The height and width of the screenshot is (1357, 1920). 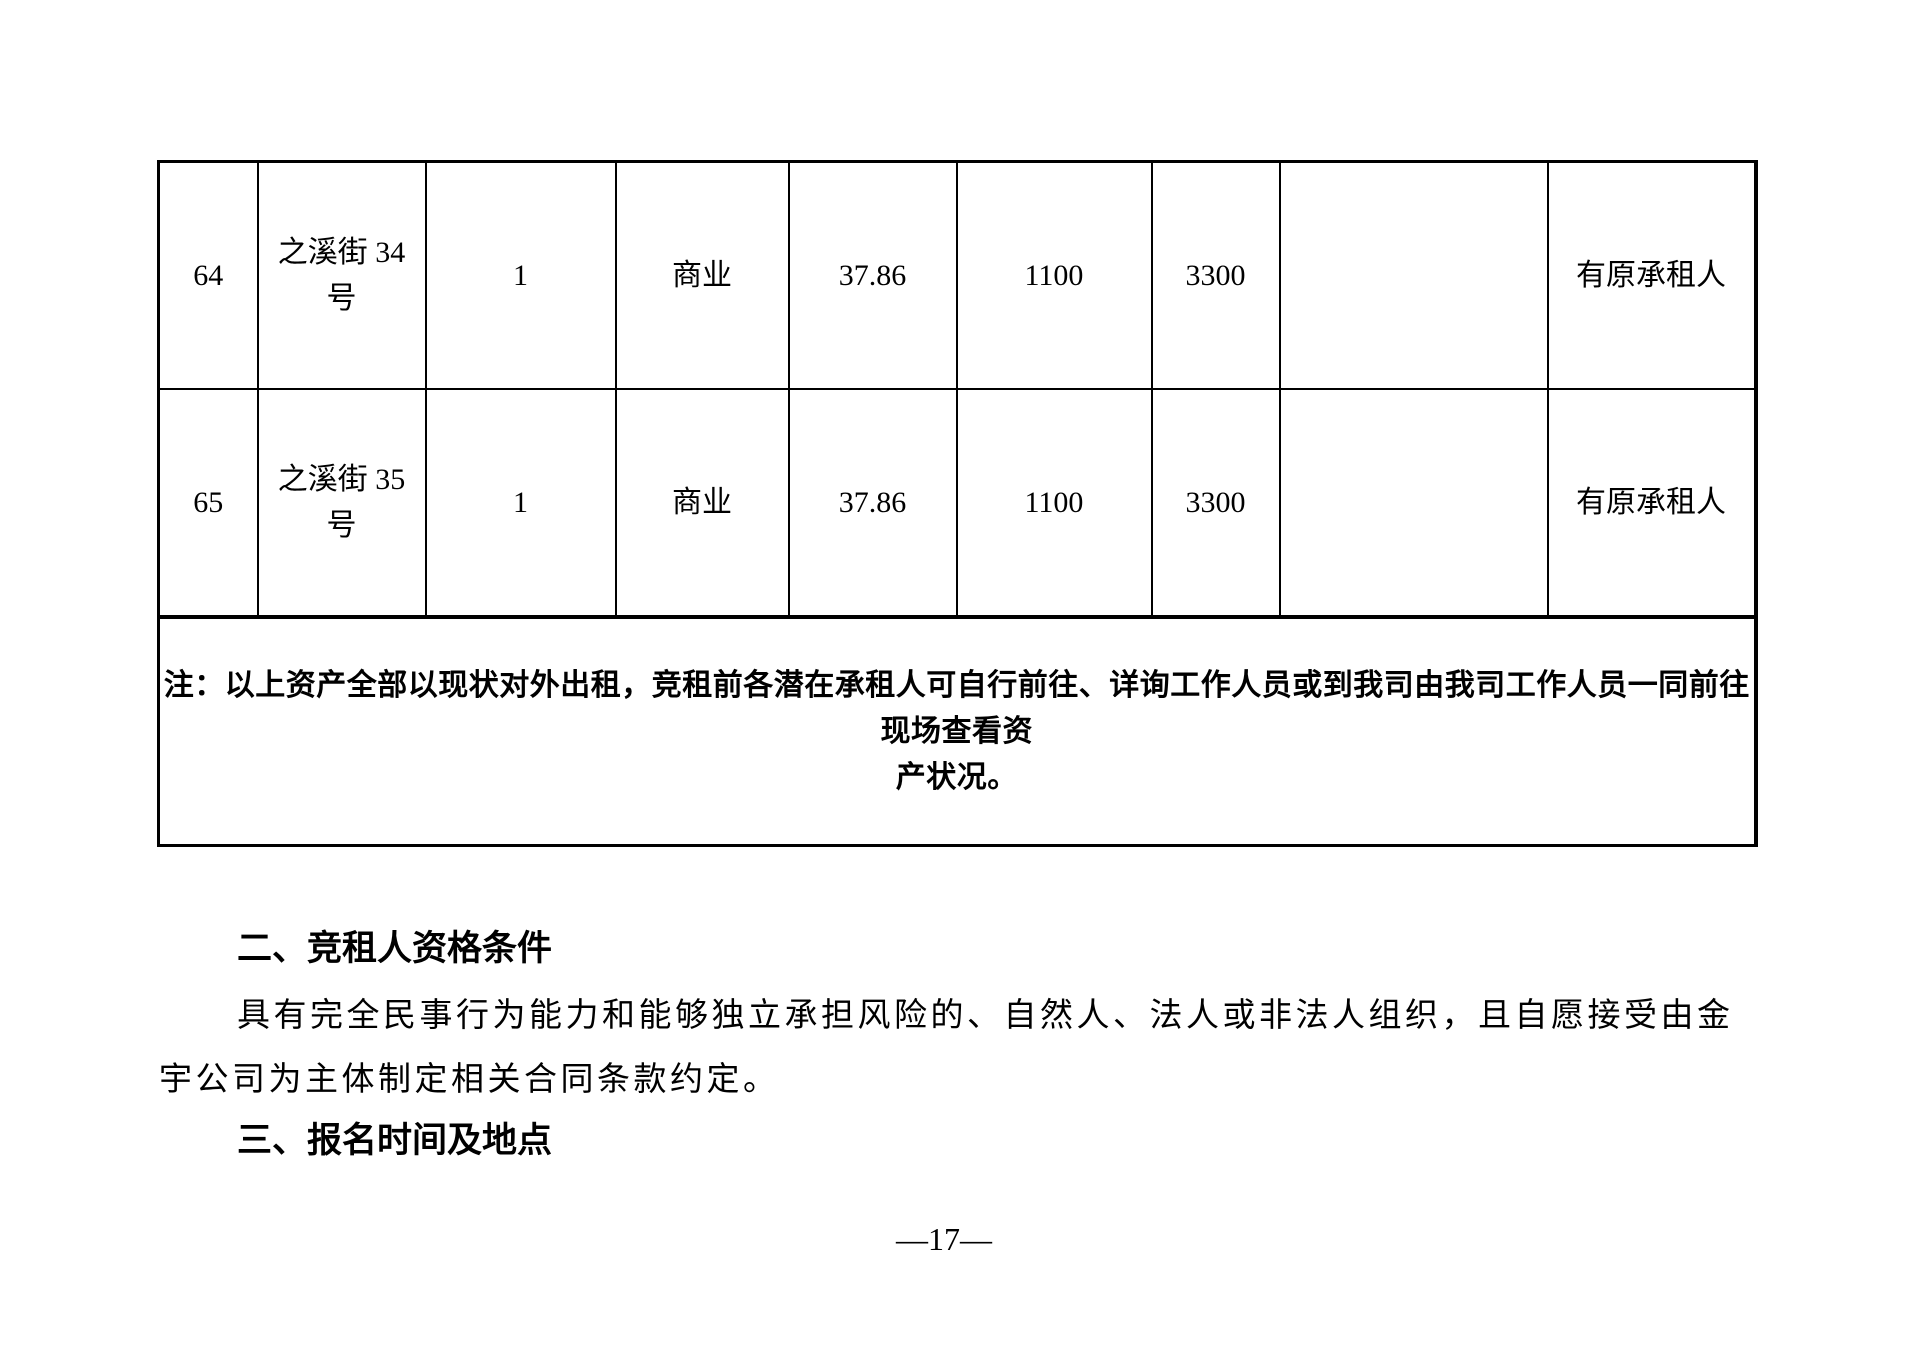 What do you see at coordinates (956, 777) in the screenshot?
I see `note-line: 产状况。` at bounding box center [956, 777].